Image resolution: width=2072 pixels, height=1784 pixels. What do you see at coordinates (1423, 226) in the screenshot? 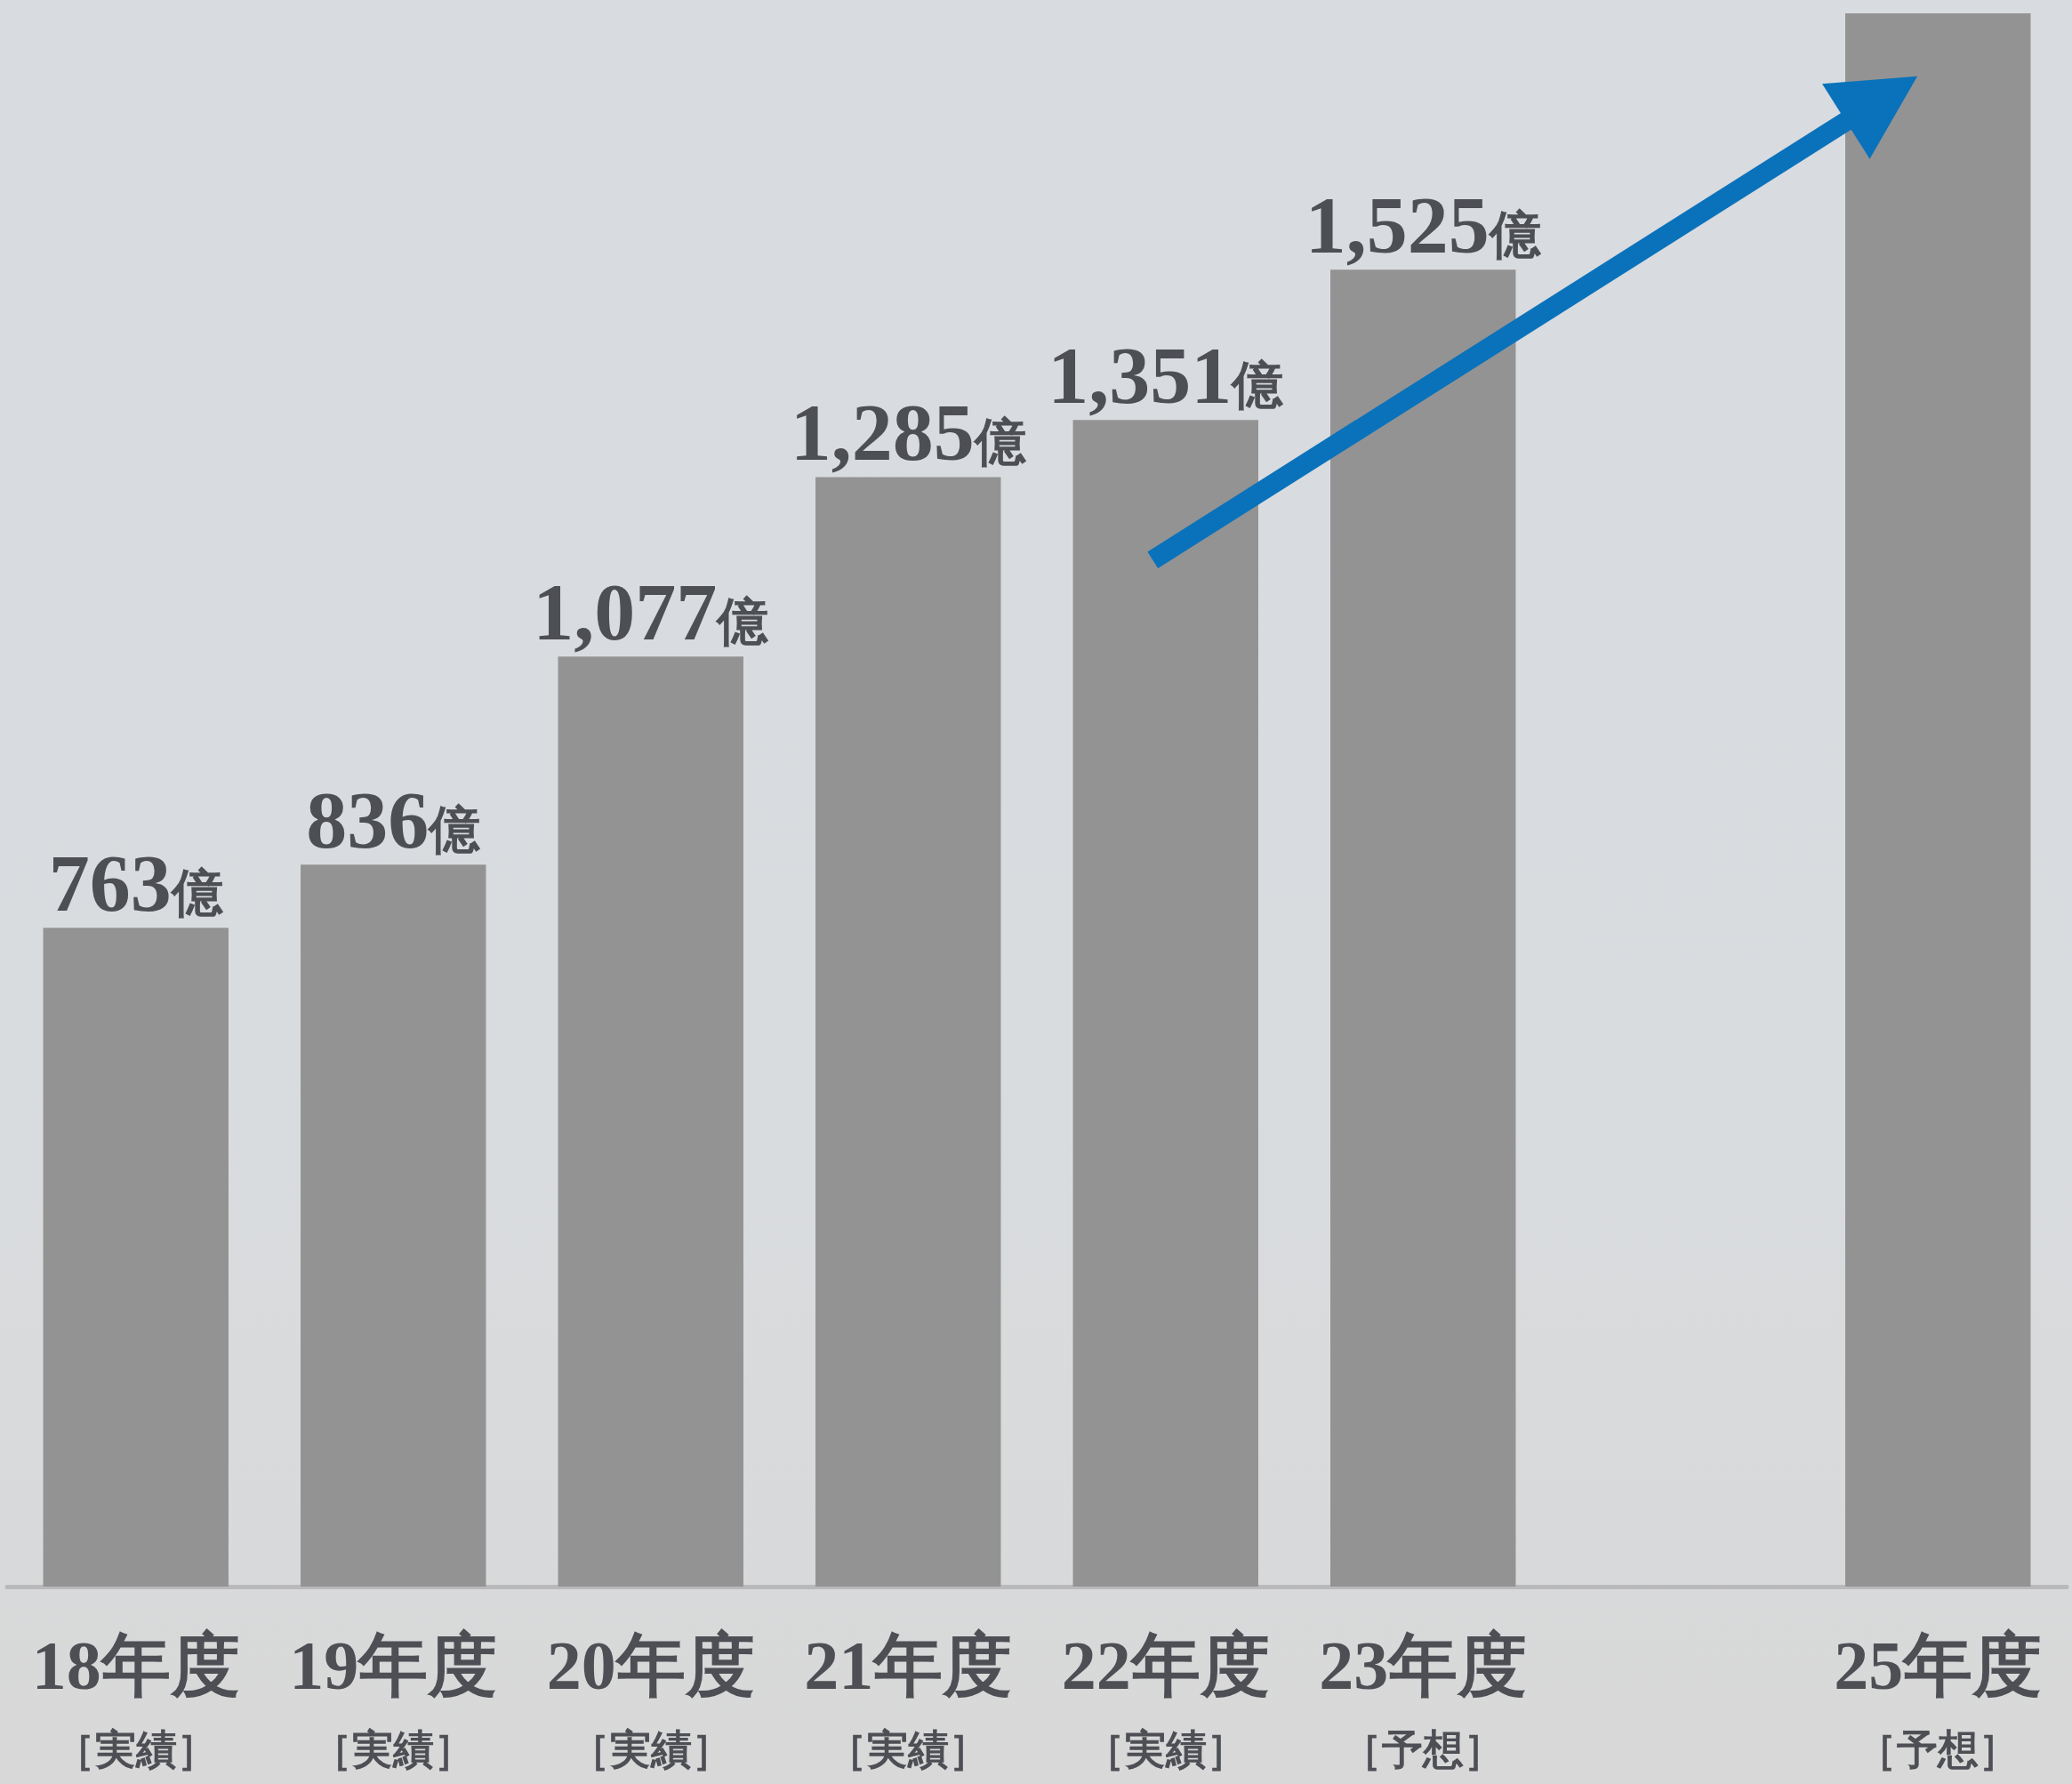
I see `data-label: 1,525億` at bounding box center [1423, 226].